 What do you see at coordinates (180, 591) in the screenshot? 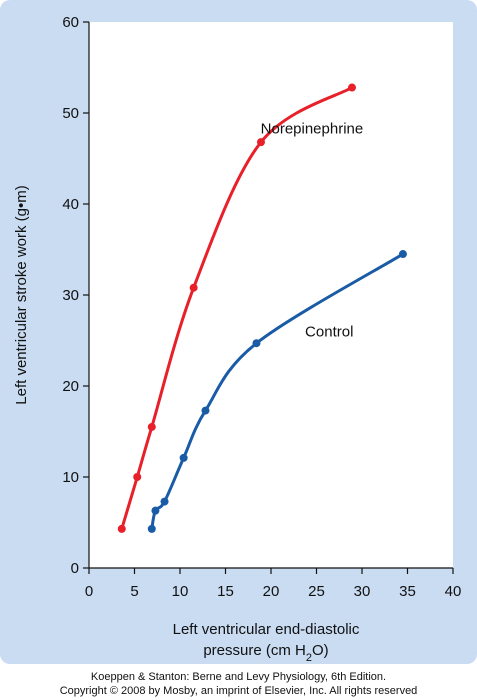
I see `x-tick-label: 10` at bounding box center [180, 591].